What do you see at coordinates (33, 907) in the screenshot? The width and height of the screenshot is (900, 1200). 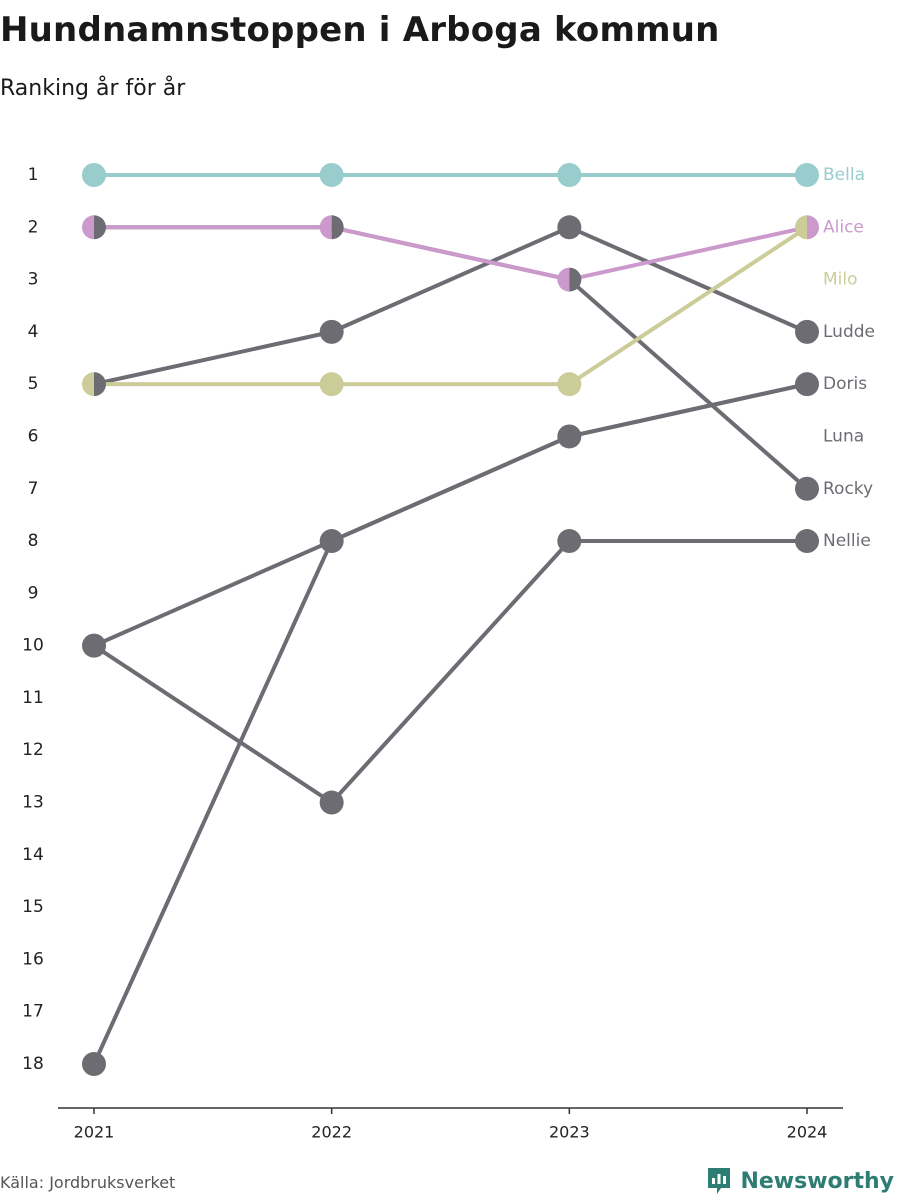 I see `y-tick-label: 15` at bounding box center [33, 907].